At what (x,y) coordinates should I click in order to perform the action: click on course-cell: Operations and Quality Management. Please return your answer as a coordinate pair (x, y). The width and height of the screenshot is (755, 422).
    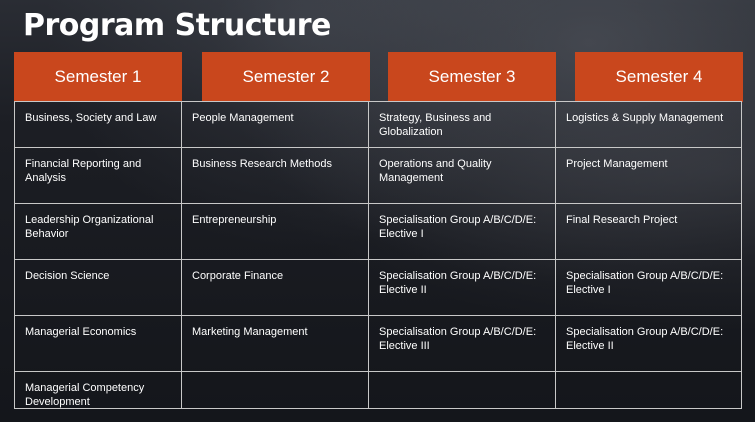
    Looking at the image, I should click on (462, 175).